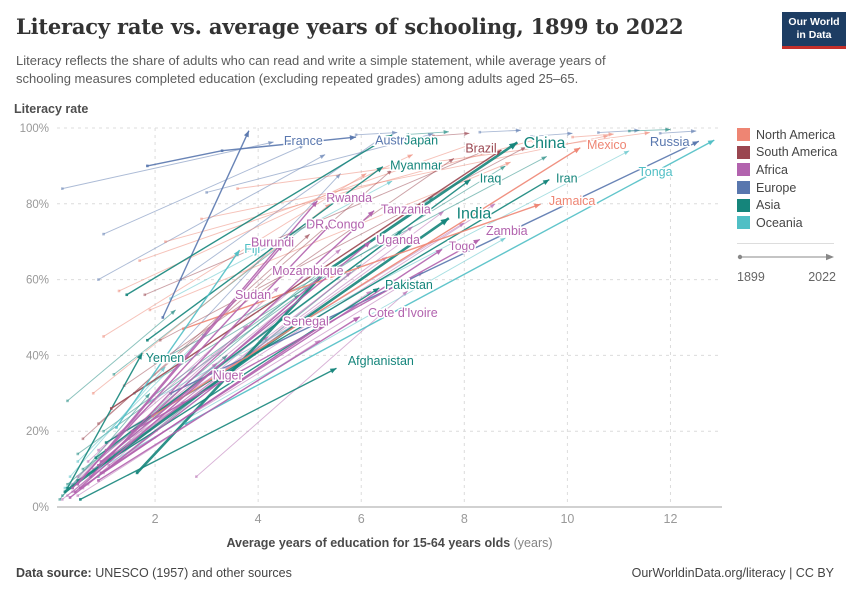 The height and width of the screenshot is (600, 850). What do you see at coordinates (670, 142) in the screenshot?
I see `country-label-russia: Russia` at bounding box center [670, 142].